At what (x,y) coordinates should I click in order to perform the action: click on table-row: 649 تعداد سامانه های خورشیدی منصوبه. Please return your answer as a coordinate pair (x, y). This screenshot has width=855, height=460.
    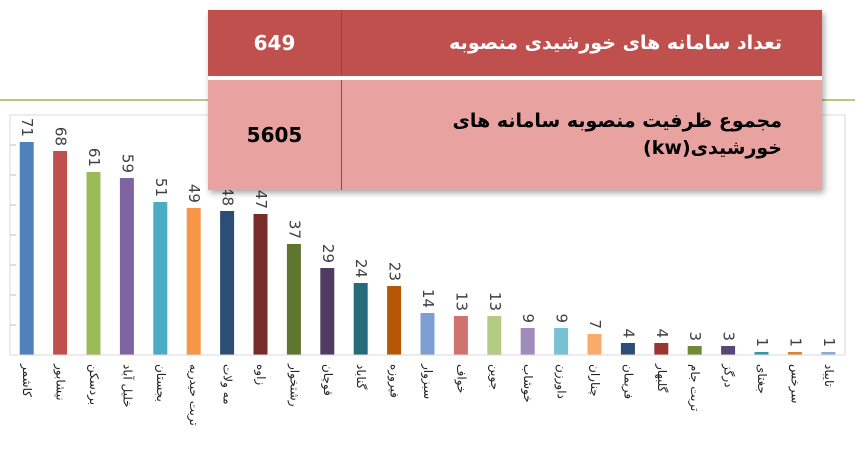
    Looking at the image, I should click on (515, 45).